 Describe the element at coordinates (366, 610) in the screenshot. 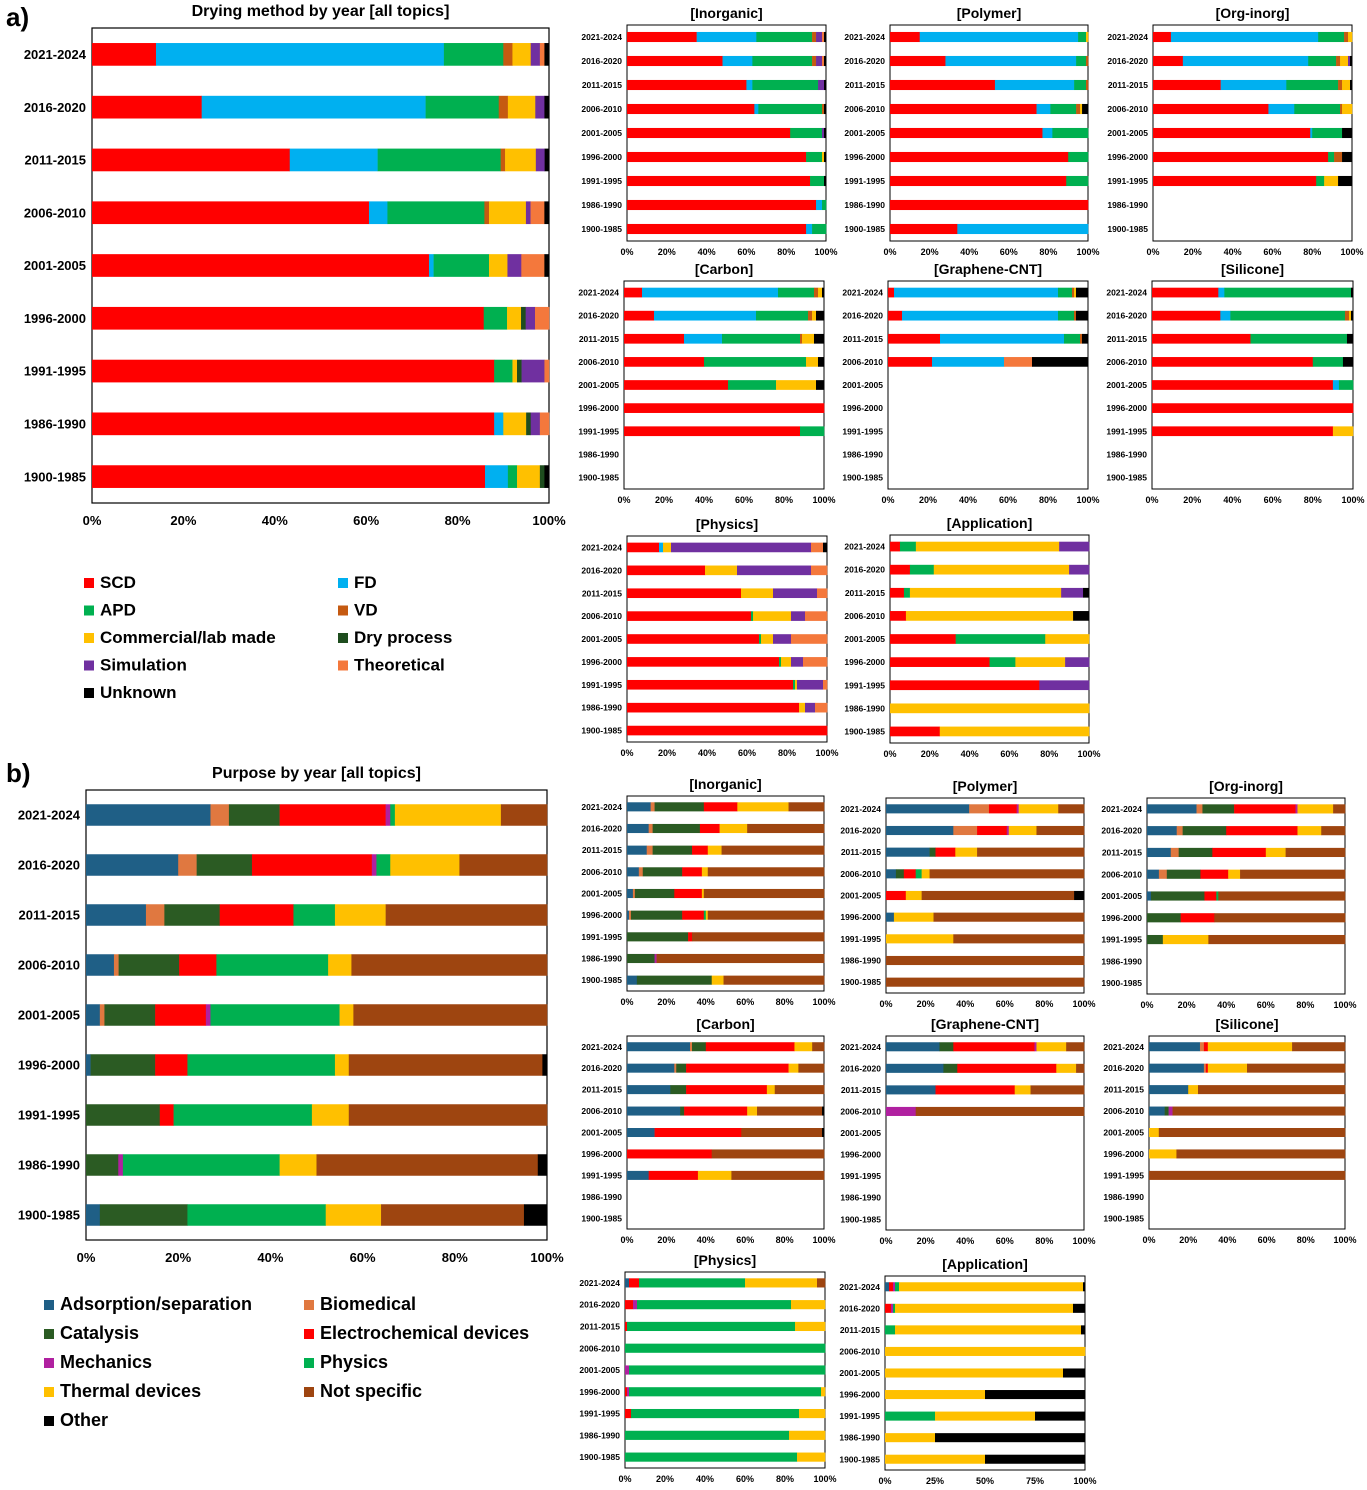

I see `legend-label: VD` at that location.